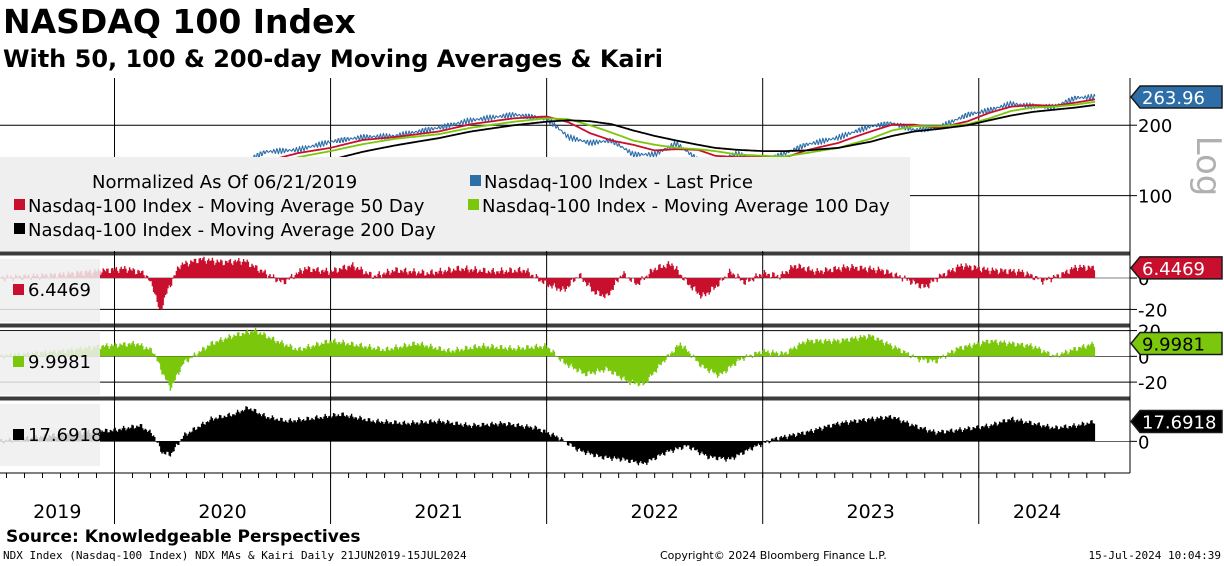 The image size is (1224, 566). I want to click on legend-entry-0: Nasdaq-100 Index - Last Price, so click(618, 182).